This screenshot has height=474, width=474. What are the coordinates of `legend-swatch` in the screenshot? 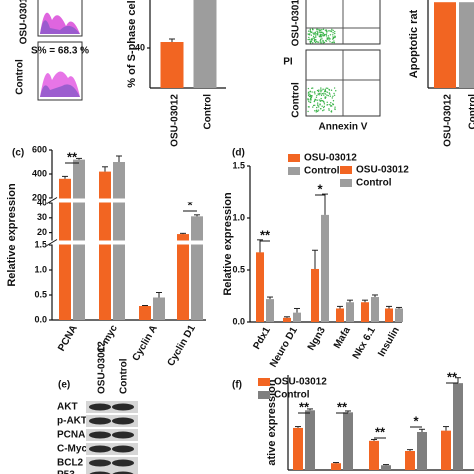 It's located at (294, 171).